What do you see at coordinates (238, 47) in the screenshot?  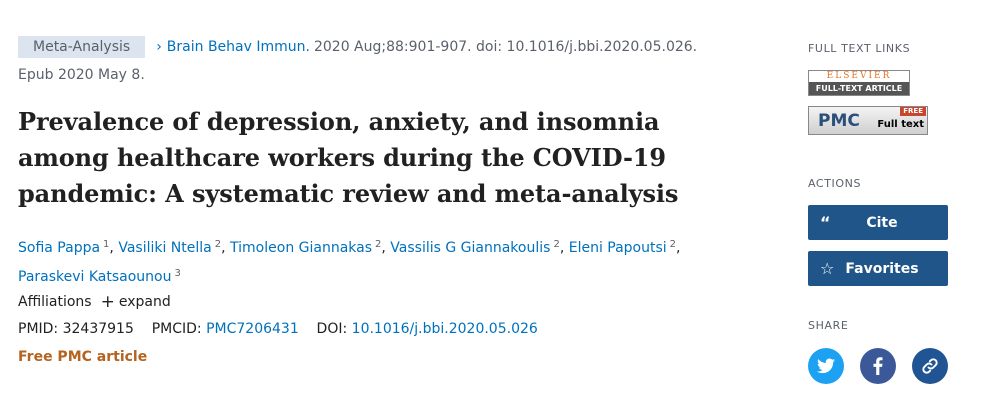 I see `journal-link: Brain Behav Immun.` at bounding box center [238, 47].